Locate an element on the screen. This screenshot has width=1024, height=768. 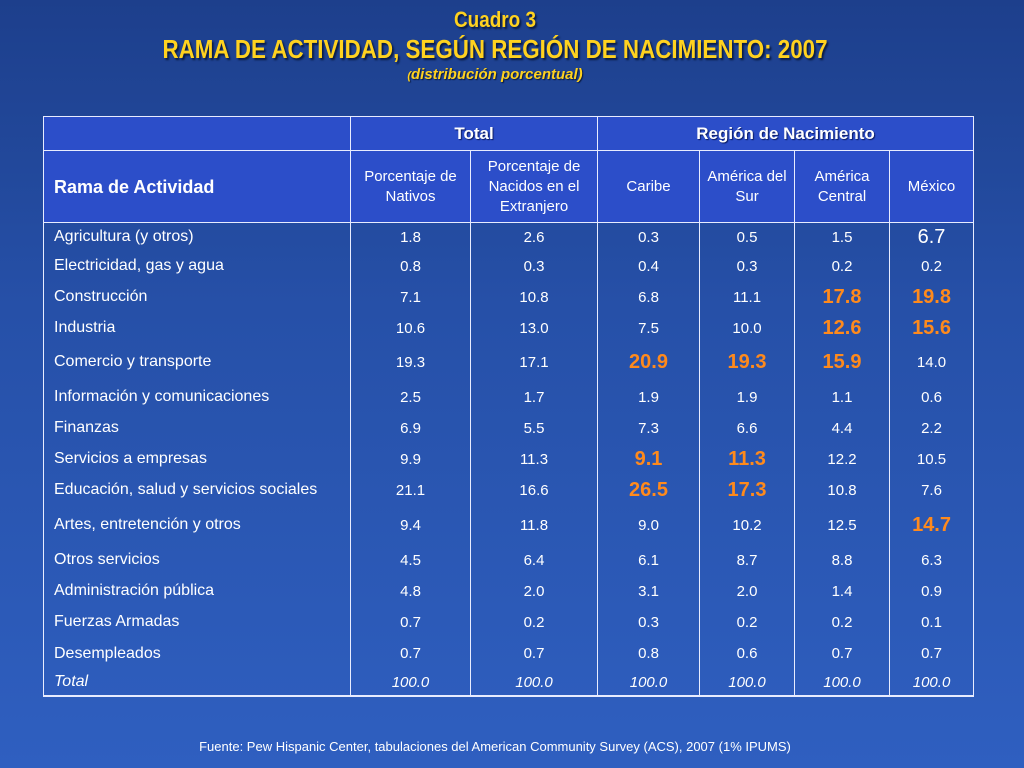
table-cell: 0.4 is located at coordinates (649, 266).